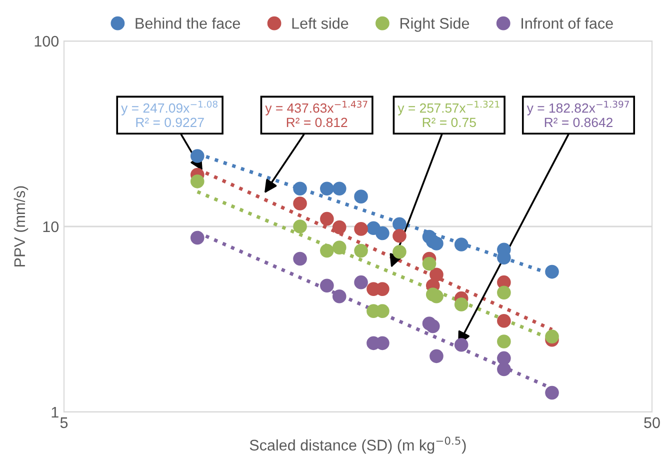 This screenshot has width=669, height=460. I want to click on legend-label: Right Side, so click(435, 25).